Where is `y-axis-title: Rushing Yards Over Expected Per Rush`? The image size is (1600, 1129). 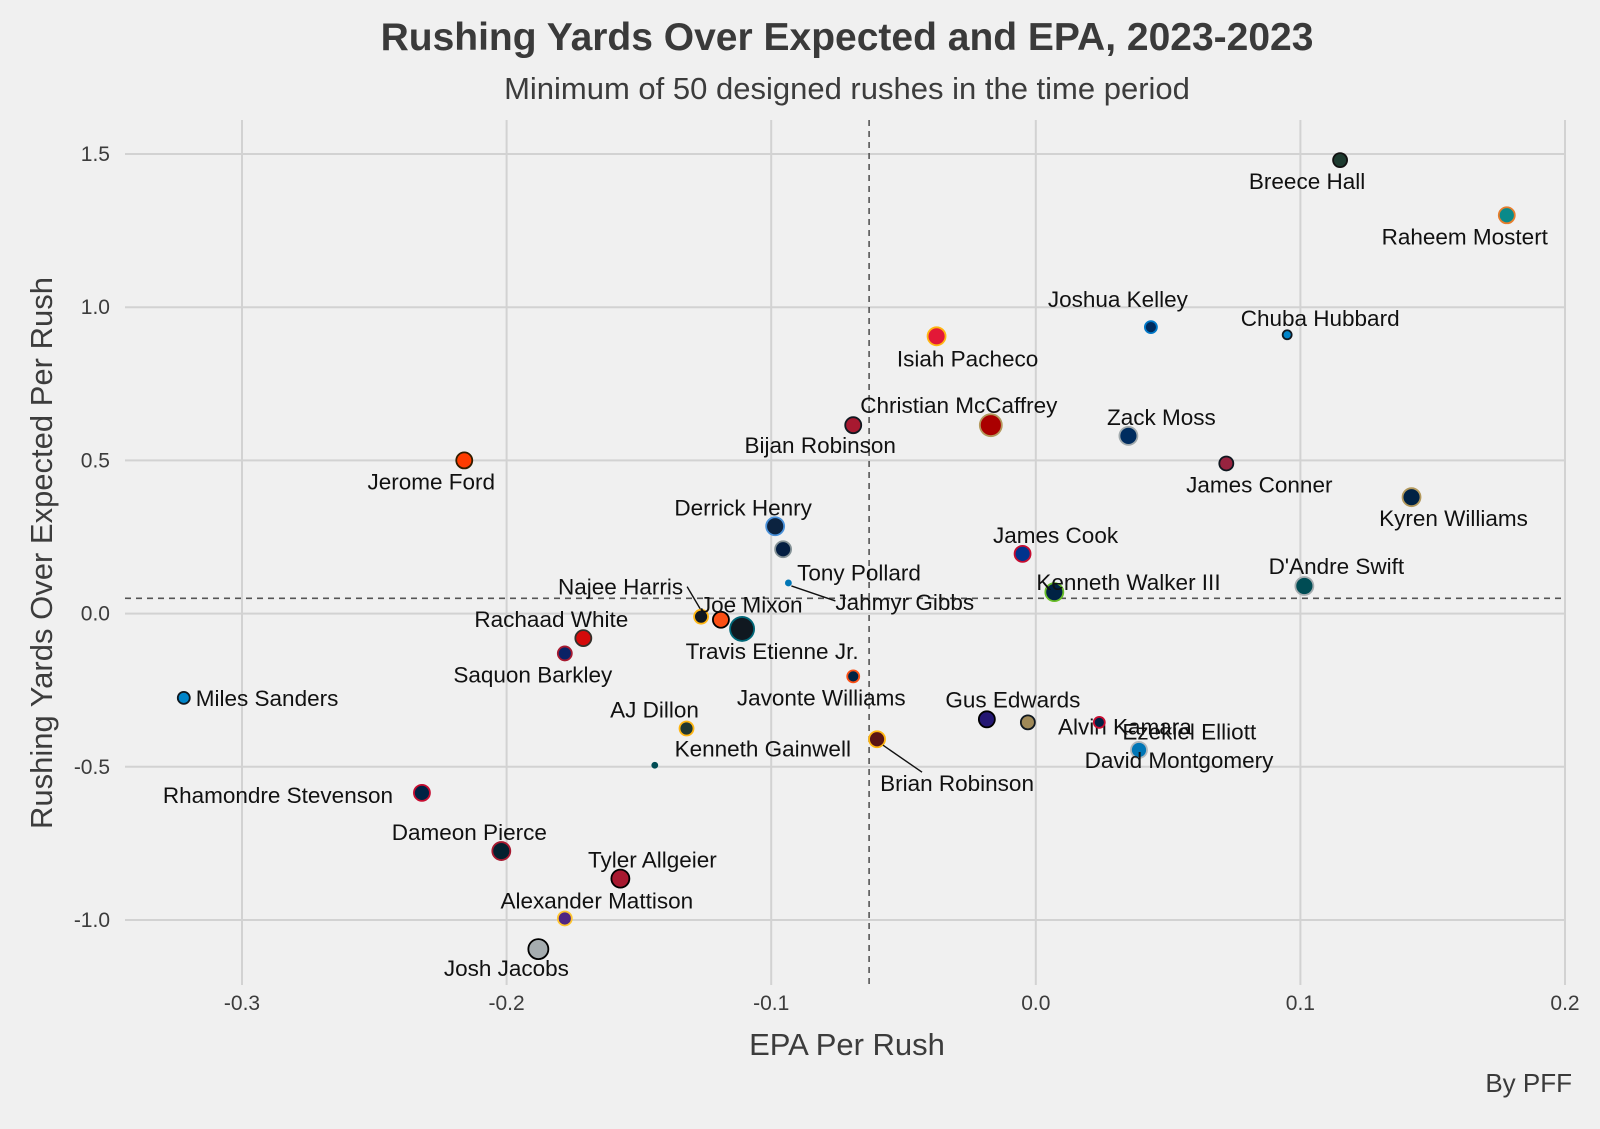 y-axis-title: Rushing Yards Over Expected Per Rush is located at coordinates (41, 553).